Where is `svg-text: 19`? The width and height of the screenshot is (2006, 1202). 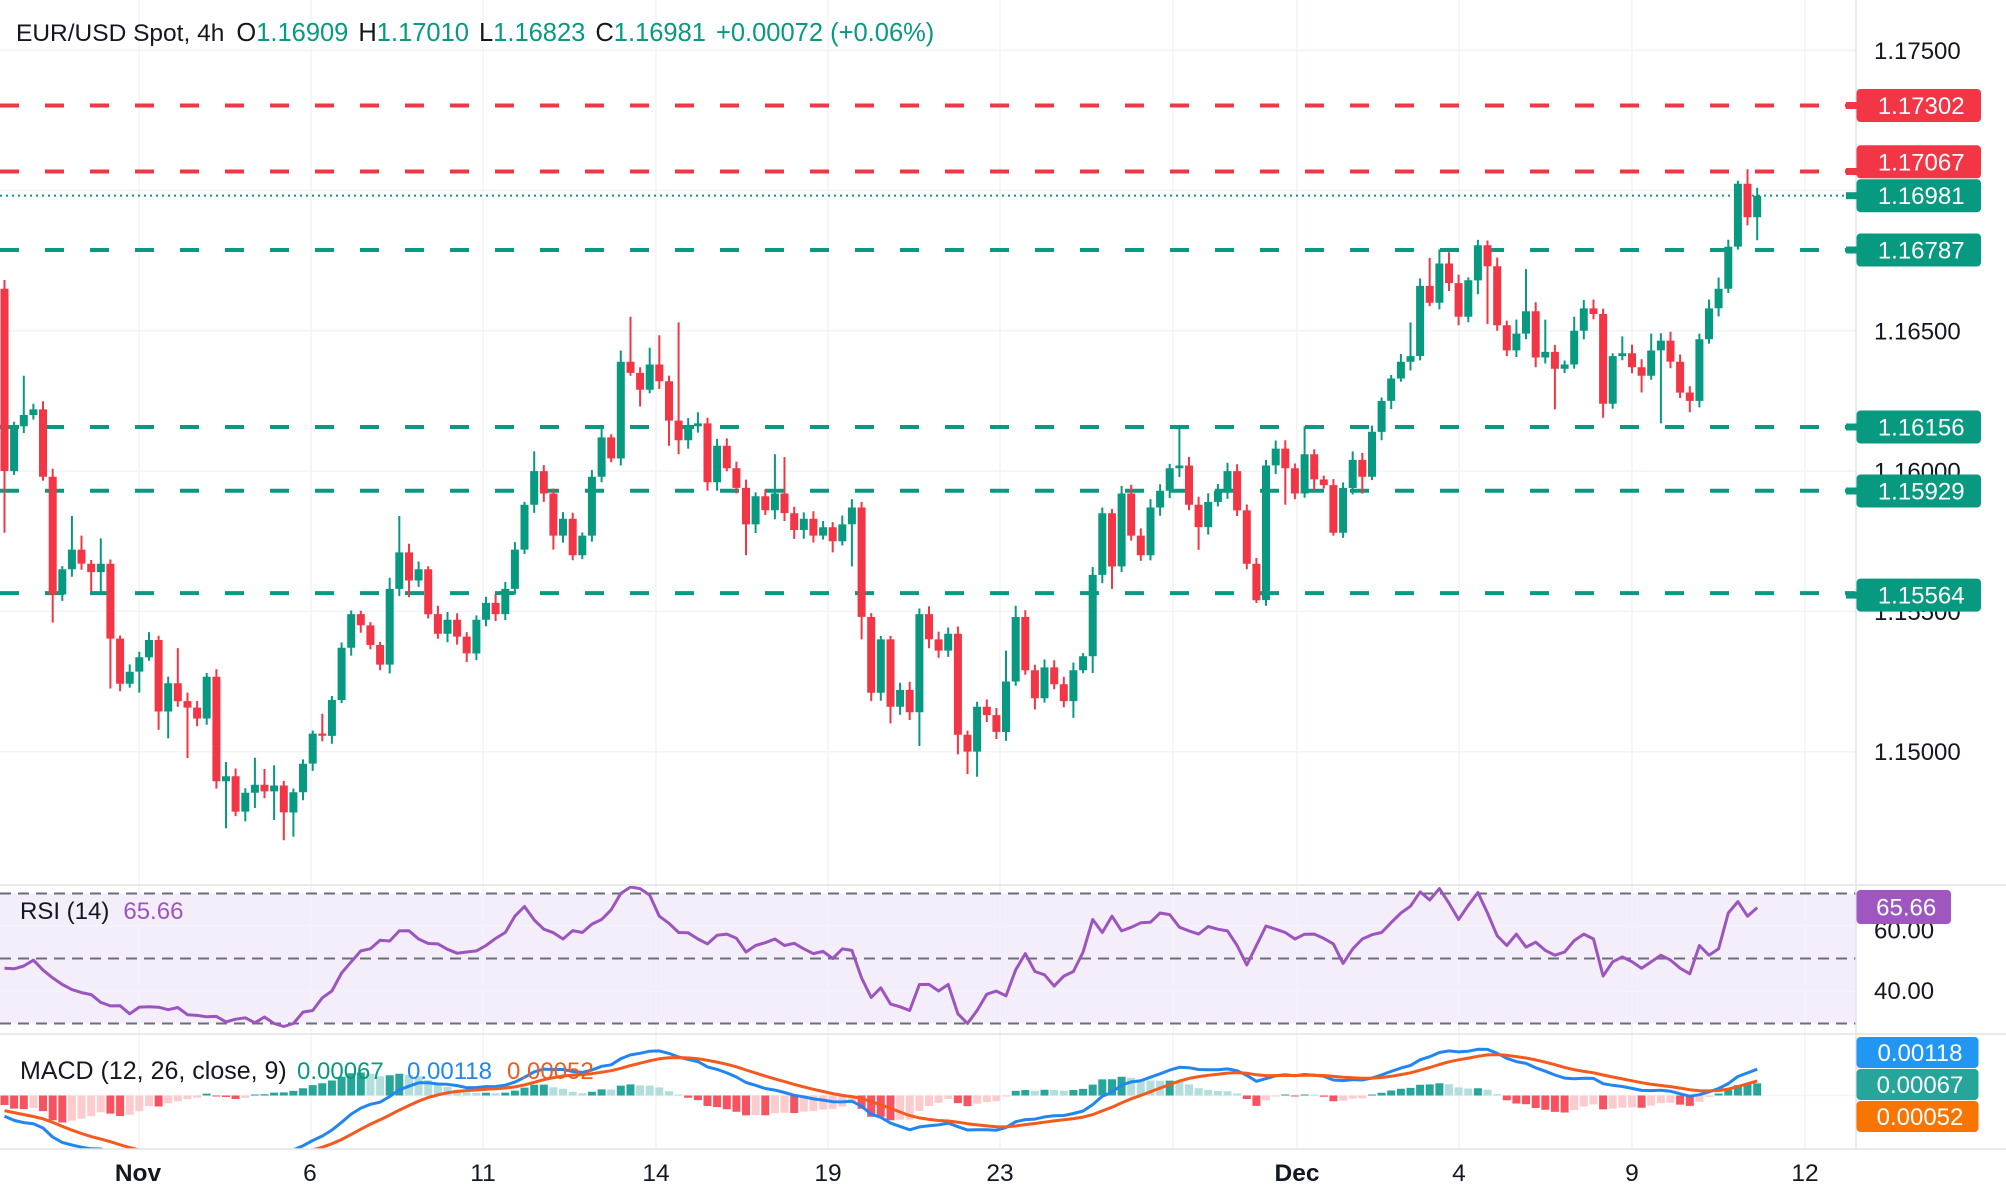
svg-text: 19 is located at coordinates (827, 1173).